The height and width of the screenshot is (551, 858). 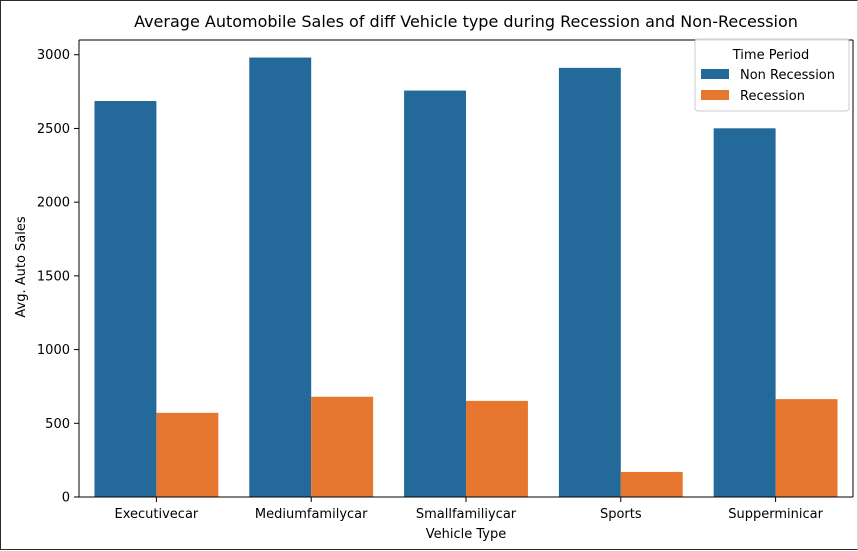 What do you see at coordinates (806, 448) in the screenshot?
I see `bar-recession-supperminicar` at bounding box center [806, 448].